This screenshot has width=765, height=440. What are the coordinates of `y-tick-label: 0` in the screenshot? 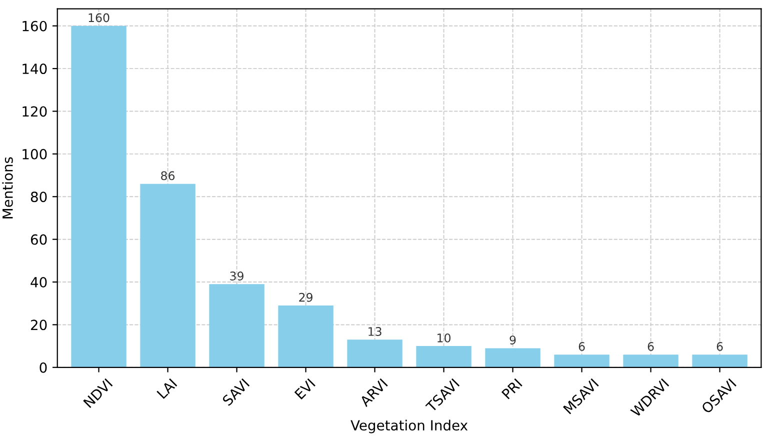 It's located at (43, 367).